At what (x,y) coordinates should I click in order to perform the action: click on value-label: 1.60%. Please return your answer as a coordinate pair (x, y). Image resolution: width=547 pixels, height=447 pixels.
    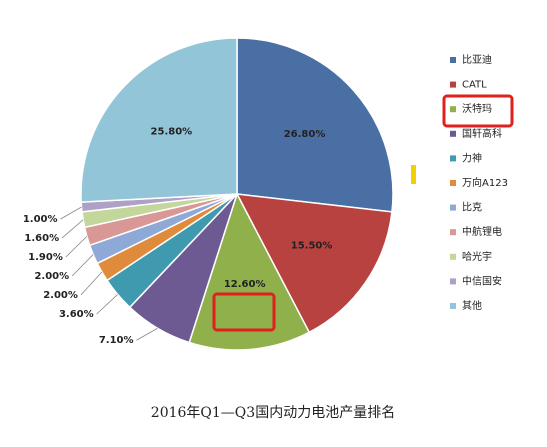
    Looking at the image, I should click on (41, 238).